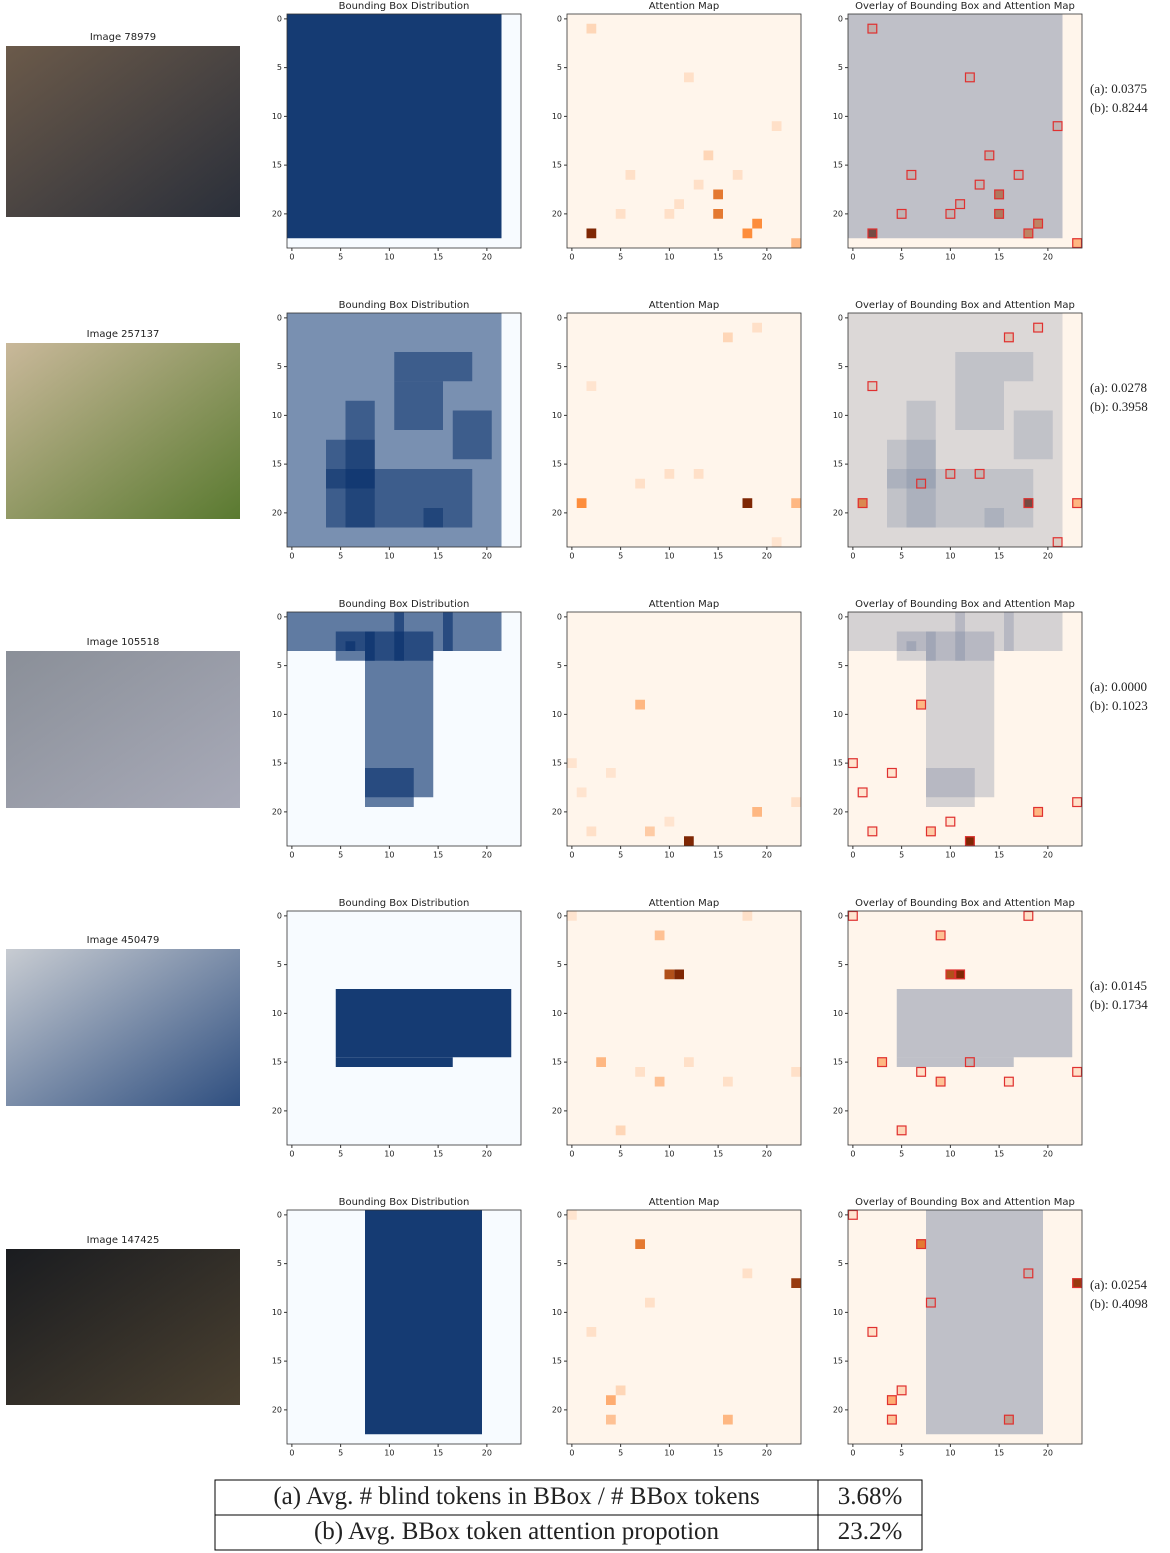 This screenshot has width=1170, height=1553. Describe the element at coordinates (684, 6) in the screenshot. I see `panel-title: Attention Map` at that location.